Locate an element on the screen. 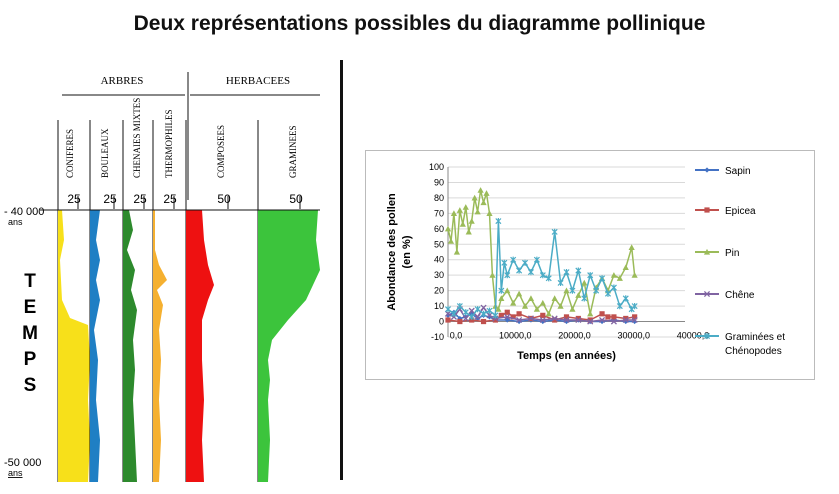  legend-label: Pin is located at coordinates (732, 253).